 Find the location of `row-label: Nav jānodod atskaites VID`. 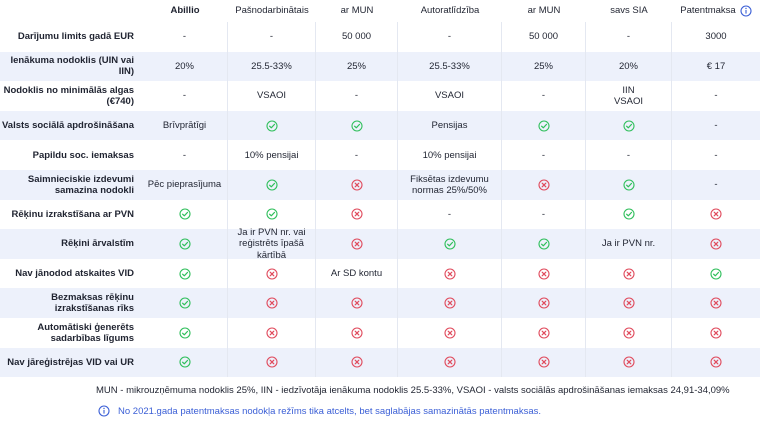

row-label: Nav jānodod atskaites VID is located at coordinates (74, 273).